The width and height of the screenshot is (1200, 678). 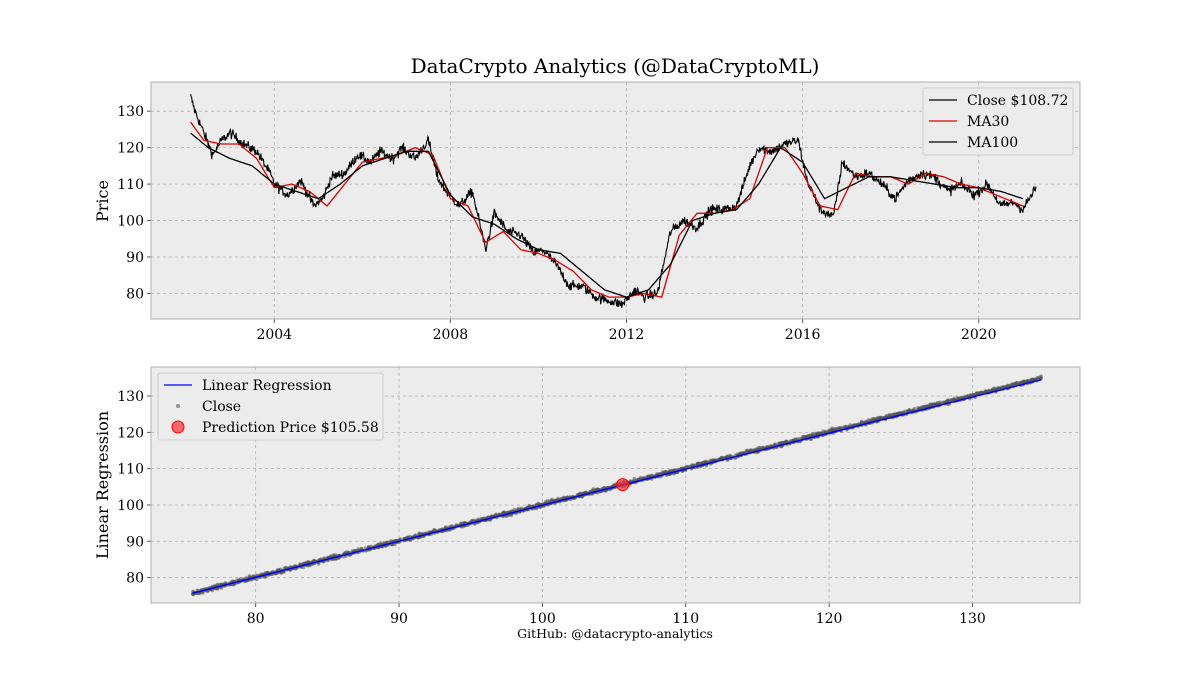 I want to click on x-tick-label: 120, so click(x=829, y=619).